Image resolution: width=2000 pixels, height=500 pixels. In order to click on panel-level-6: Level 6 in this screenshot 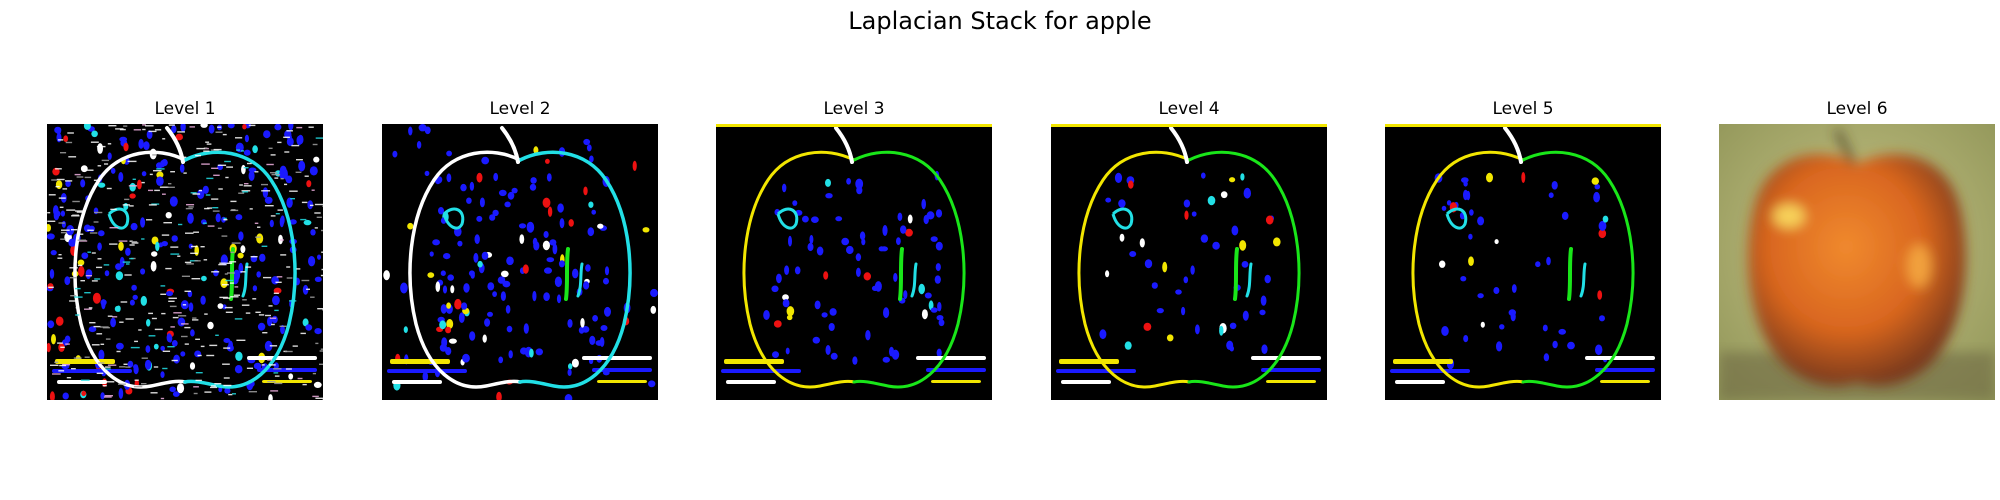, I will do `click(1857, 249)`.